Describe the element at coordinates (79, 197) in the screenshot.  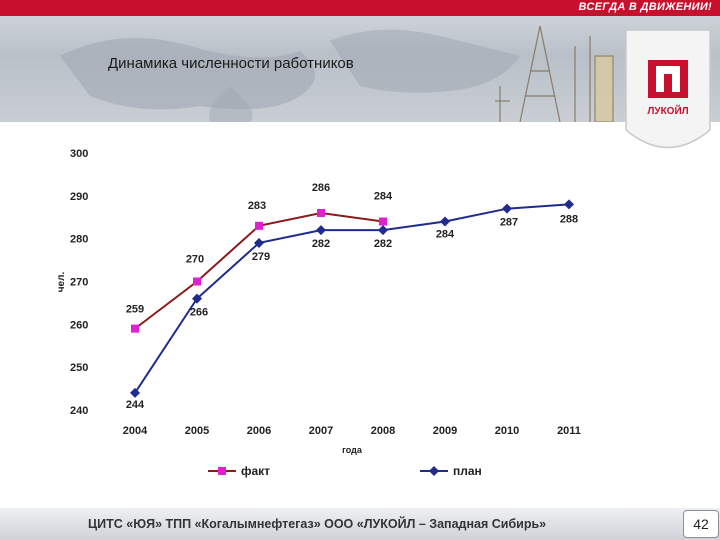
I see `y-tick-label: 290` at that location.